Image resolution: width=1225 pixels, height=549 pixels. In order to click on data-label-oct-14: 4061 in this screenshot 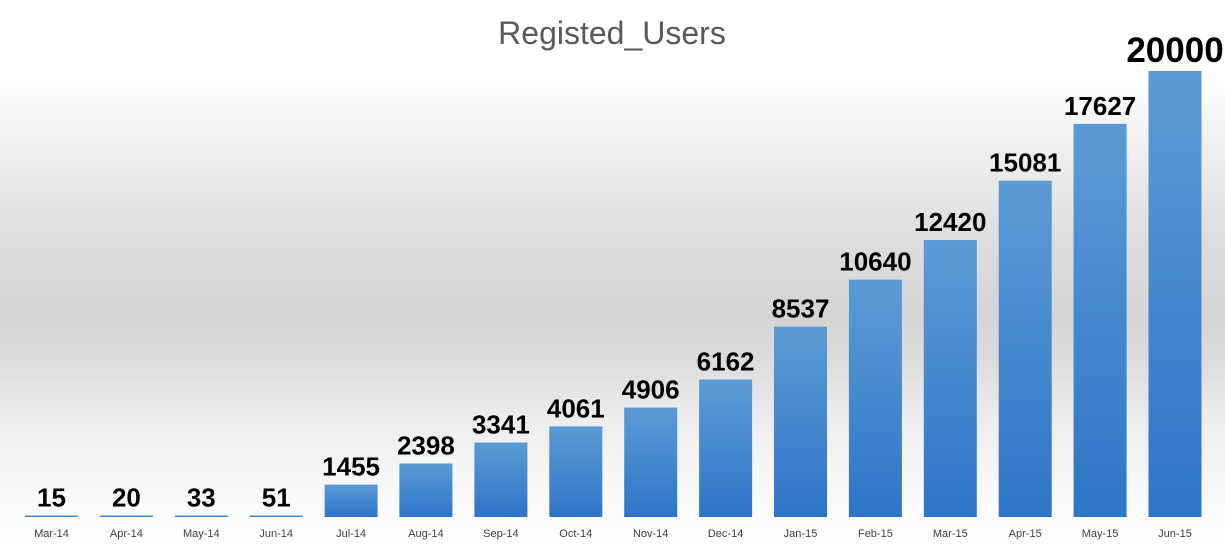, I will do `click(576, 408)`.